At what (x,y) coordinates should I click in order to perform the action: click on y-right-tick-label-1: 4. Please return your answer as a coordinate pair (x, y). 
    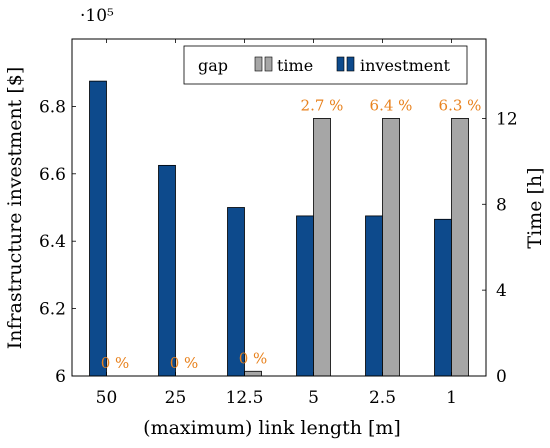
    Looking at the image, I should click on (501, 291).